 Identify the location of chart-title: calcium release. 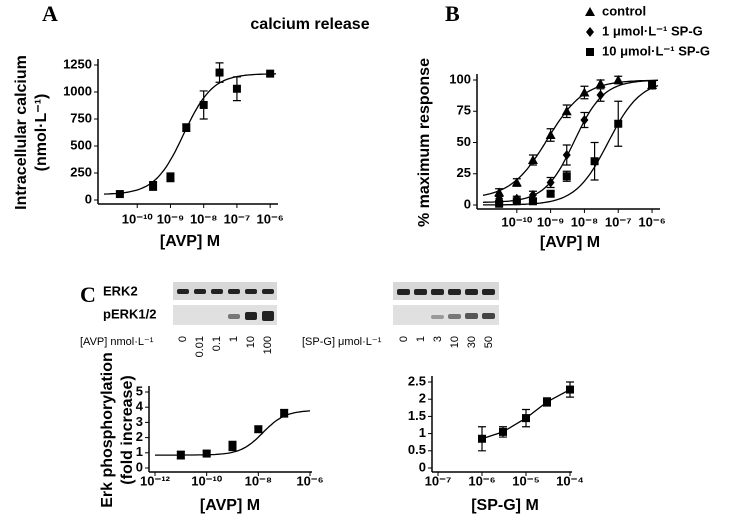
(309, 24).